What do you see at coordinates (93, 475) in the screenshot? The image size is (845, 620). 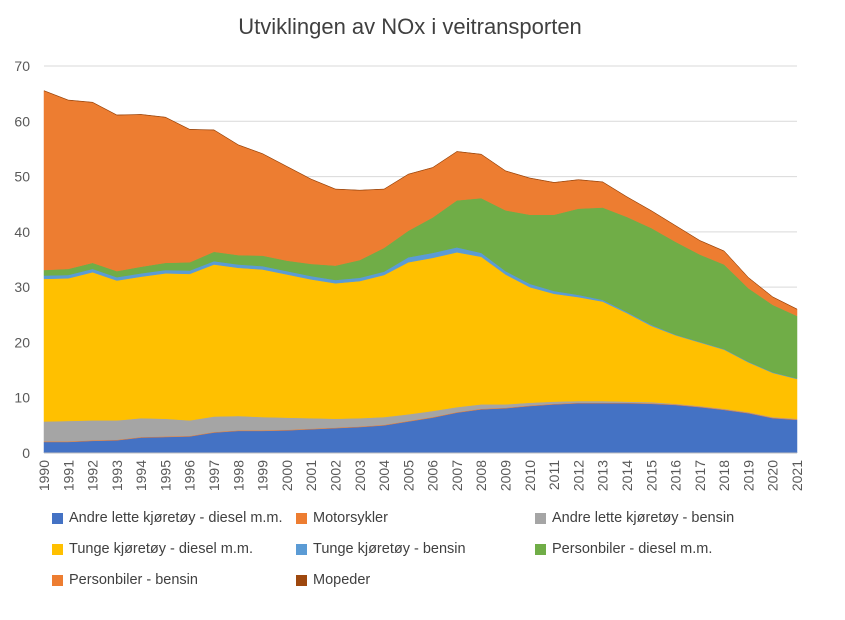 I see `x-tick-label: 1992` at bounding box center [93, 475].